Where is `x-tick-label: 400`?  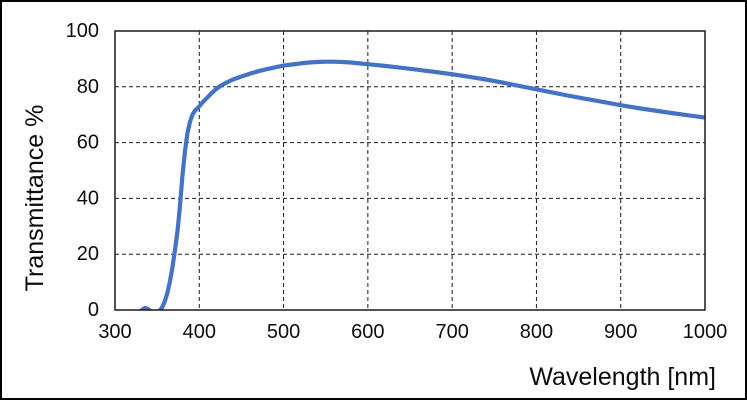
x-tick-label: 400 is located at coordinates (199, 332).